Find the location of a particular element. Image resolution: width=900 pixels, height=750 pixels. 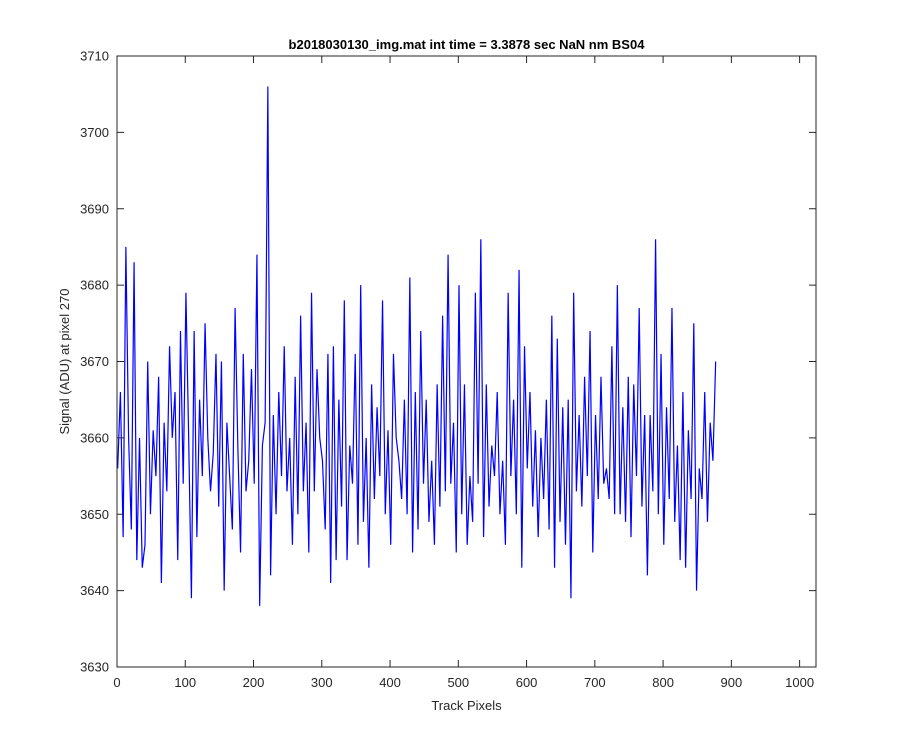

y-tick-label: 3650 is located at coordinates (94, 514).